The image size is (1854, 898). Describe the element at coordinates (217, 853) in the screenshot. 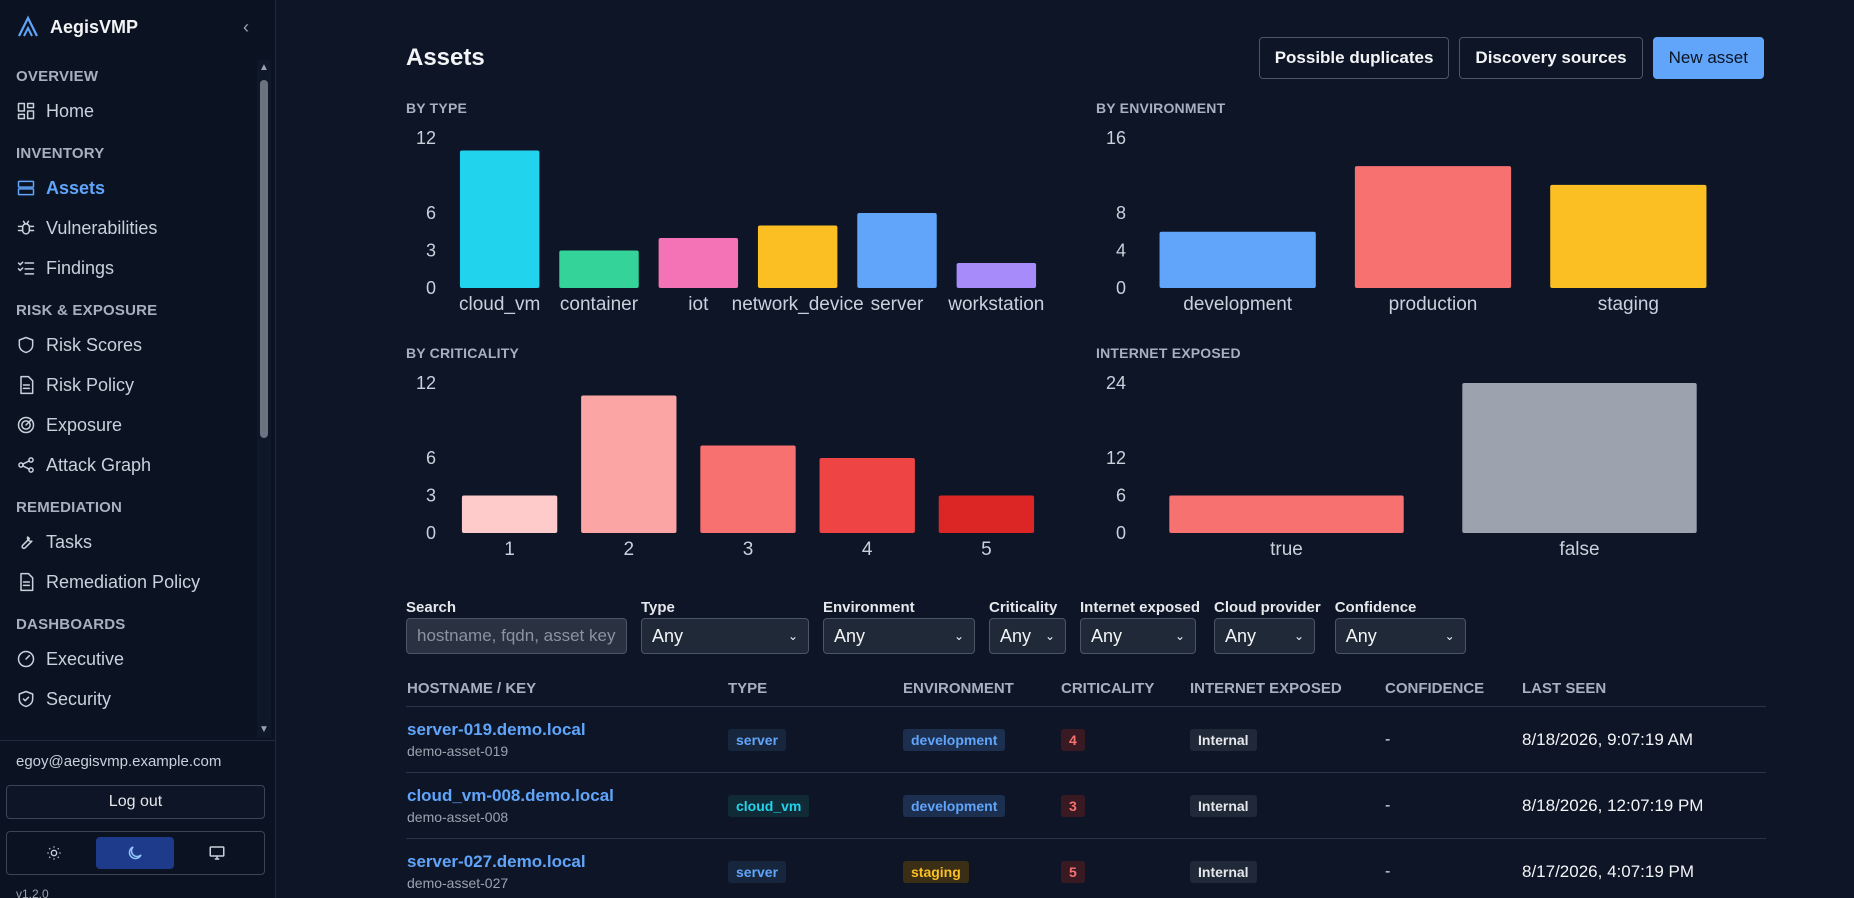

I see `theme-system-button` at that location.